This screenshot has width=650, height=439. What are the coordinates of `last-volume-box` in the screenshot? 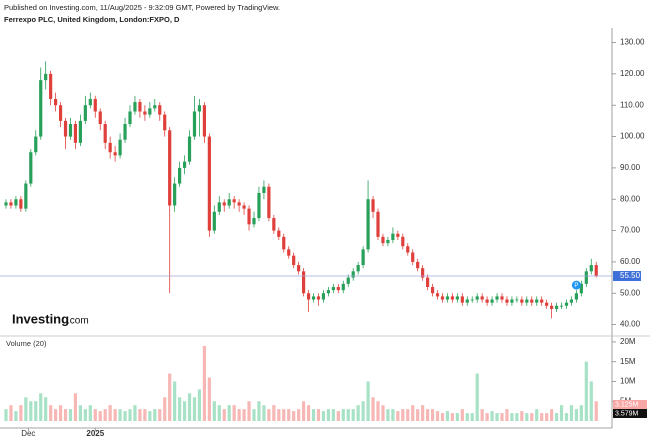 It's located at (630, 413).